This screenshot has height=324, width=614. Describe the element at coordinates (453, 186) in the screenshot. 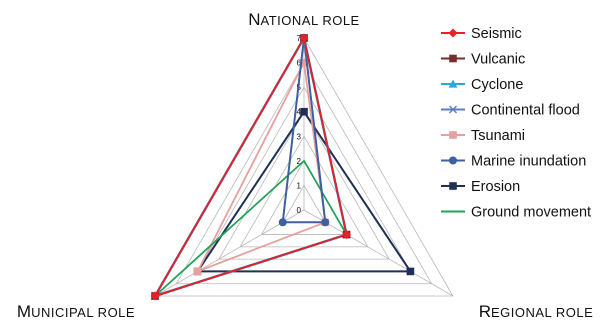

I see `legend-marker-erosion` at that location.